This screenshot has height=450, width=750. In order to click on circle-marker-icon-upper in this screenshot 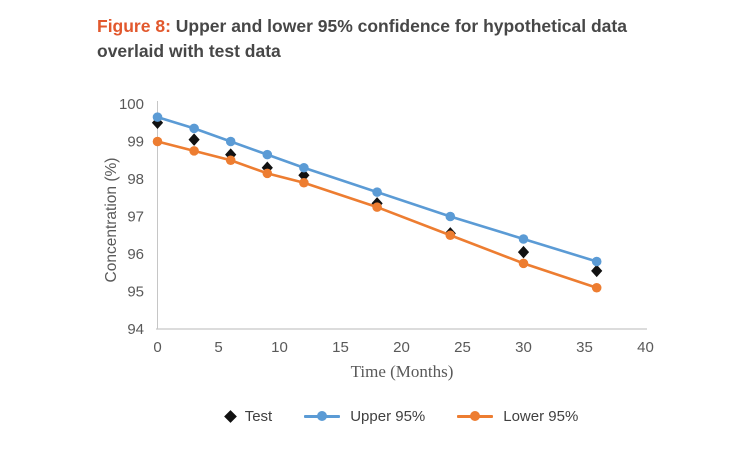, I will do `click(322, 416)`.